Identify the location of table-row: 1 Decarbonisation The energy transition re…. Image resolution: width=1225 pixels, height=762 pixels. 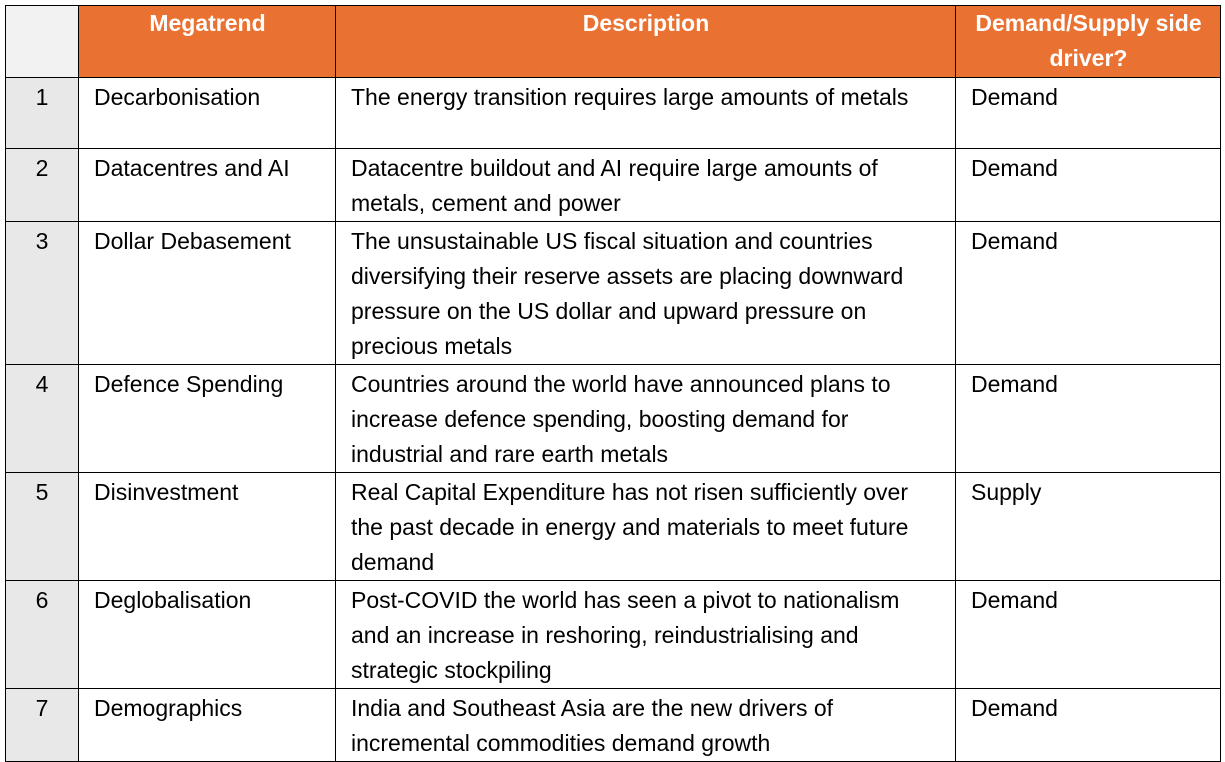
(613, 113).